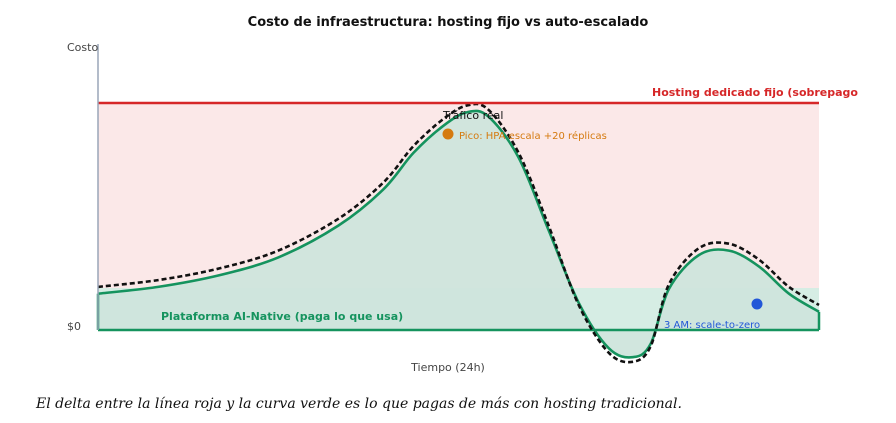 This screenshot has width=896, height=423. What do you see at coordinates (472, 115) in the screenshot?
I see `annotation-real-traffic: Tráfico real` at bounding box center [472, 115].